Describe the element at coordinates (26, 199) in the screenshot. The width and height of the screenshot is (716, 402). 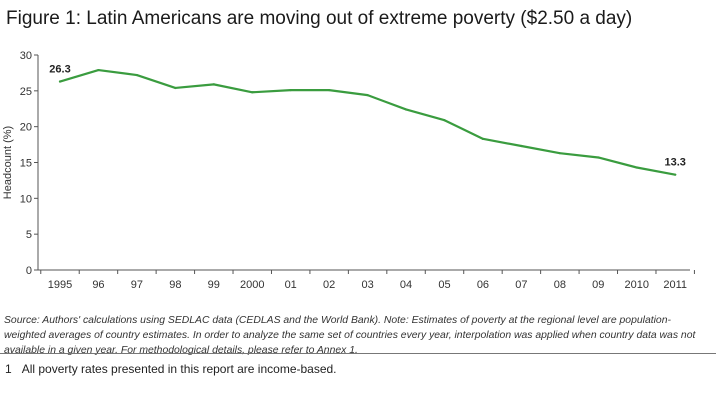
I see `y-tick-label: 10` at that location.